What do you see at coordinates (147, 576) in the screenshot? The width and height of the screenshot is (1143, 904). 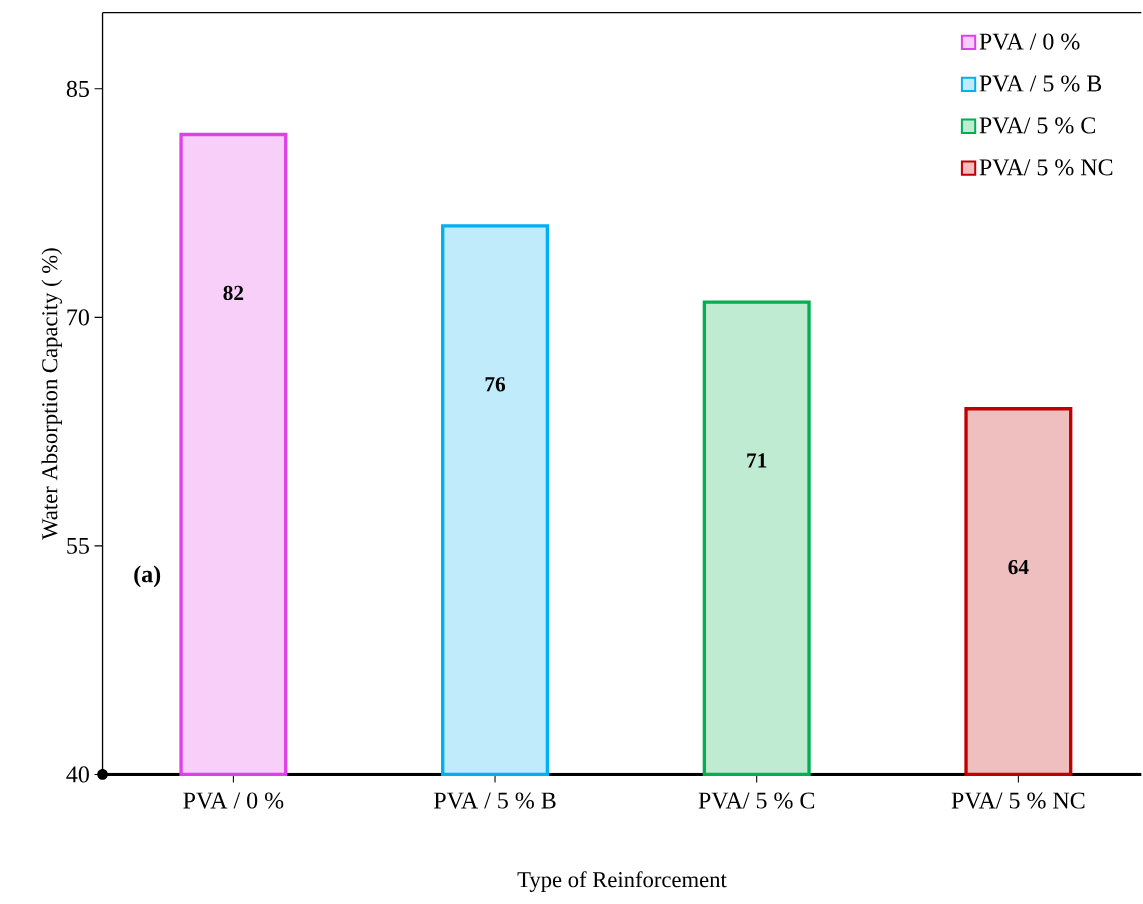 I see `annotation: (a)` at bounding box center [147, 576].